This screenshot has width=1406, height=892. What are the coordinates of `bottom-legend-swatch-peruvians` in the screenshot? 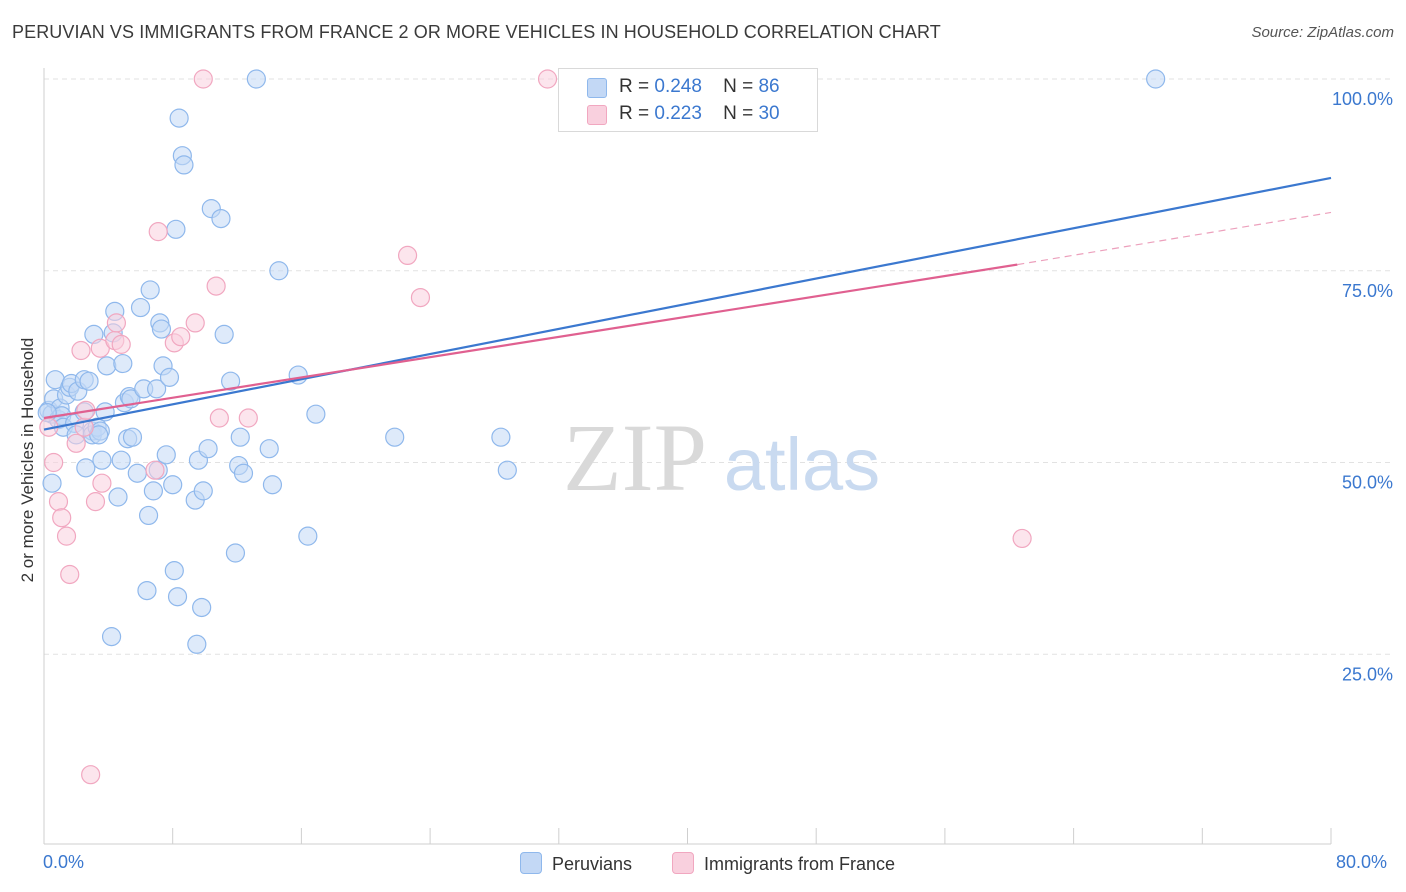 It's located at (531, 863).